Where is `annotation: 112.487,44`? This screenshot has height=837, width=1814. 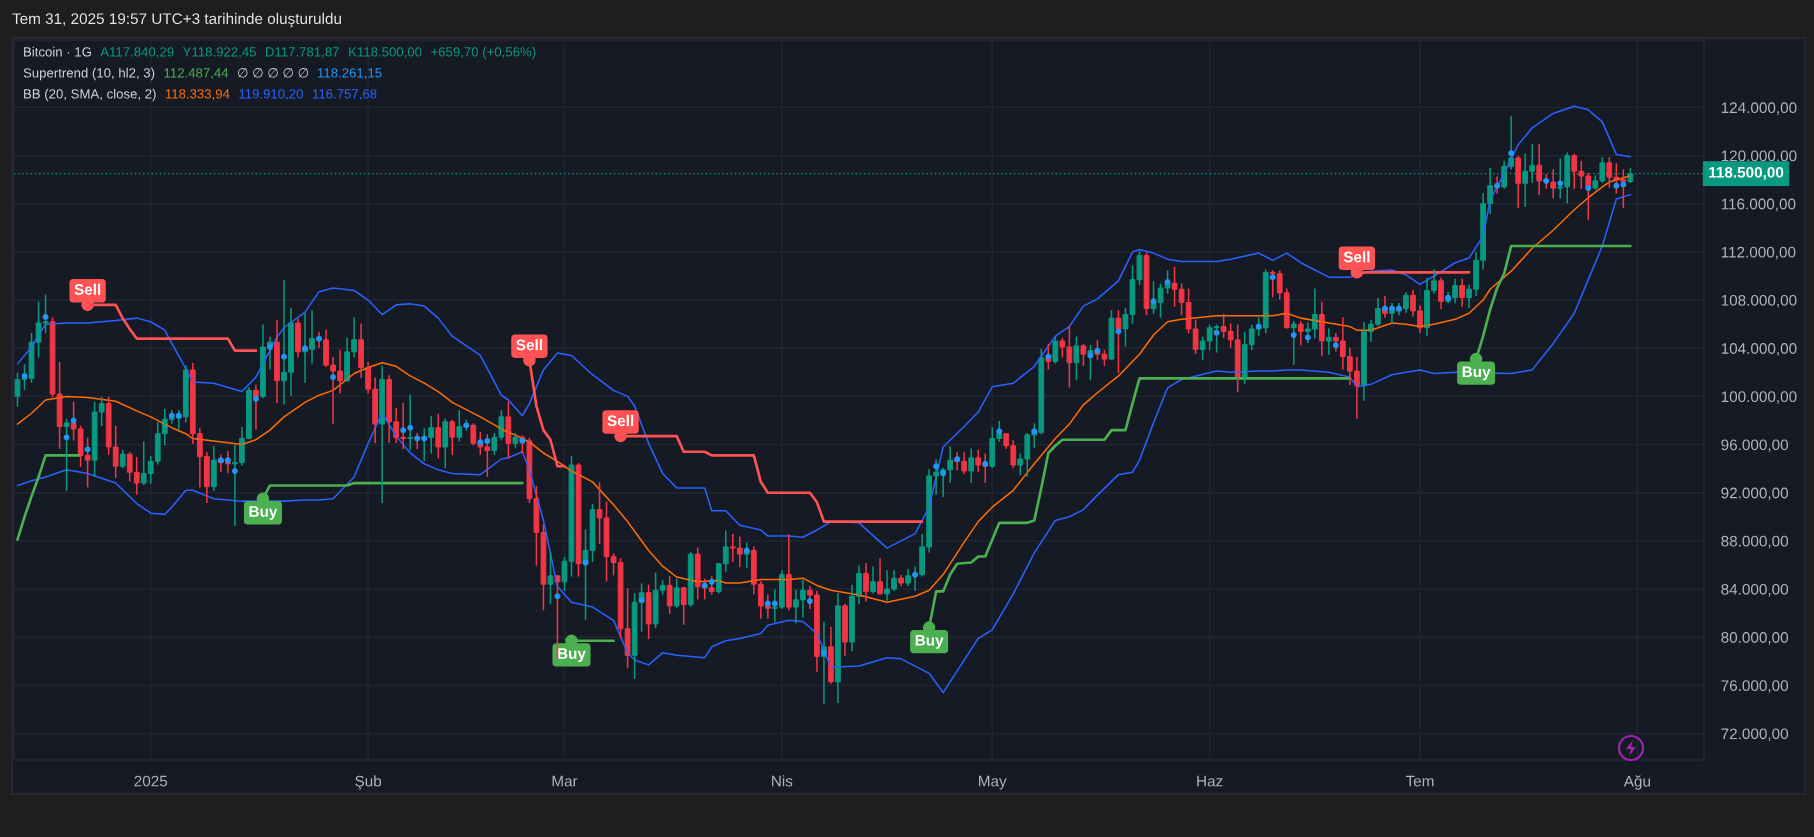
annotation: 112.487,44 is located at coordinates (196, 74).